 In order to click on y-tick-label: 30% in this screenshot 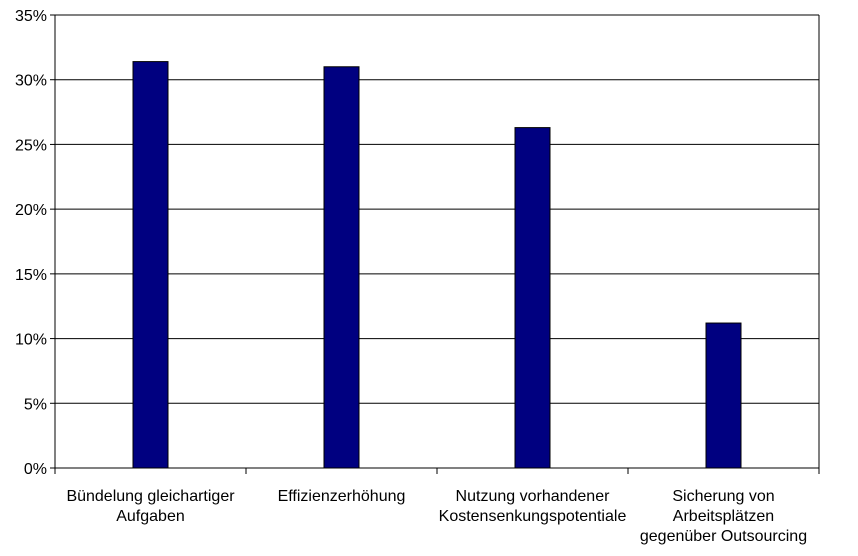, I will do `click(31, 81)`.